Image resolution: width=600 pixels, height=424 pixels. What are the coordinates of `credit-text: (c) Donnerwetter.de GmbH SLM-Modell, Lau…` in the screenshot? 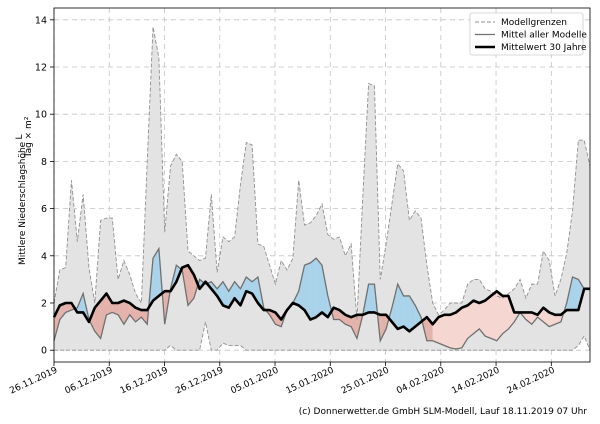 It's located at (443, 412).